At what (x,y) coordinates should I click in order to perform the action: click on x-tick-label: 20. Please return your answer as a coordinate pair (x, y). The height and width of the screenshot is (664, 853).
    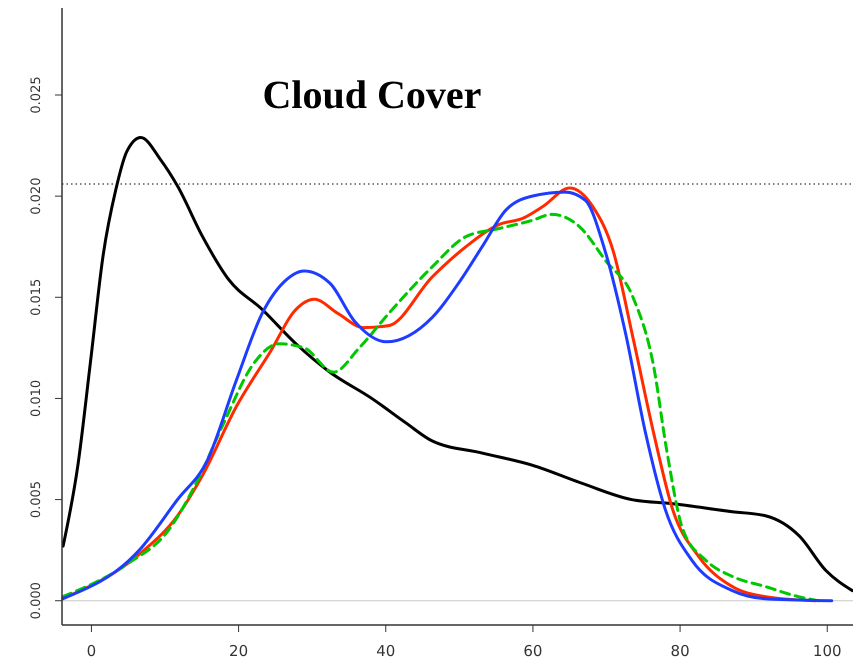
    Looking at the image, I should click on (238, 651).